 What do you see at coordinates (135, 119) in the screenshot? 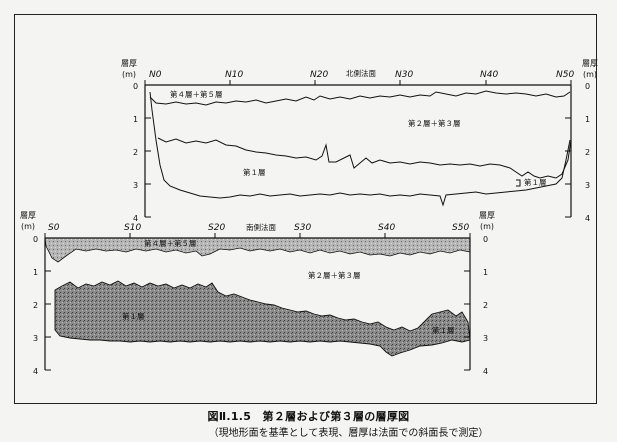
I see `north-ytick-1: 1` at bounding box center [135, 119].